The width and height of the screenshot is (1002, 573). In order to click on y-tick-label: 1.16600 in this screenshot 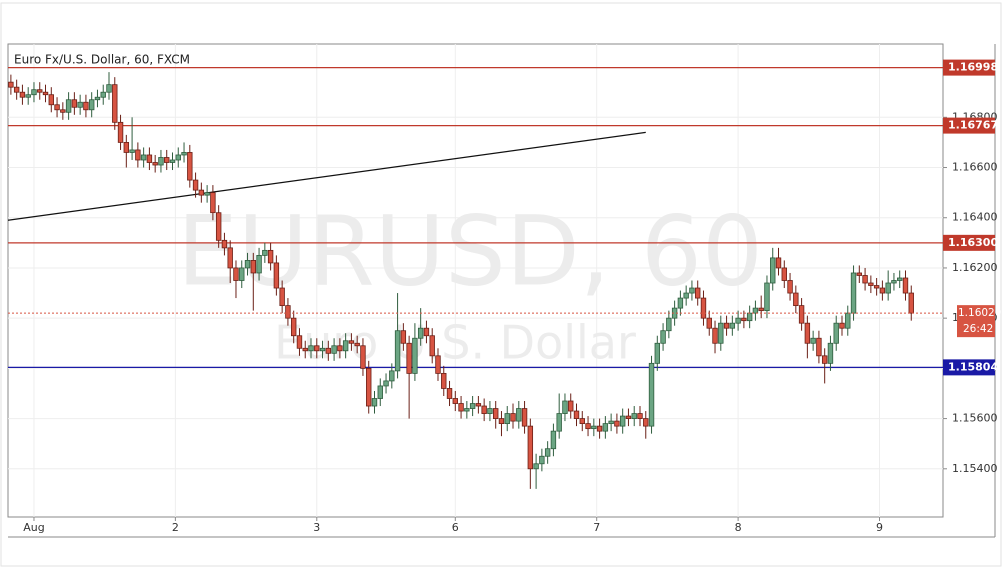, I will do `click(975, 167)`.